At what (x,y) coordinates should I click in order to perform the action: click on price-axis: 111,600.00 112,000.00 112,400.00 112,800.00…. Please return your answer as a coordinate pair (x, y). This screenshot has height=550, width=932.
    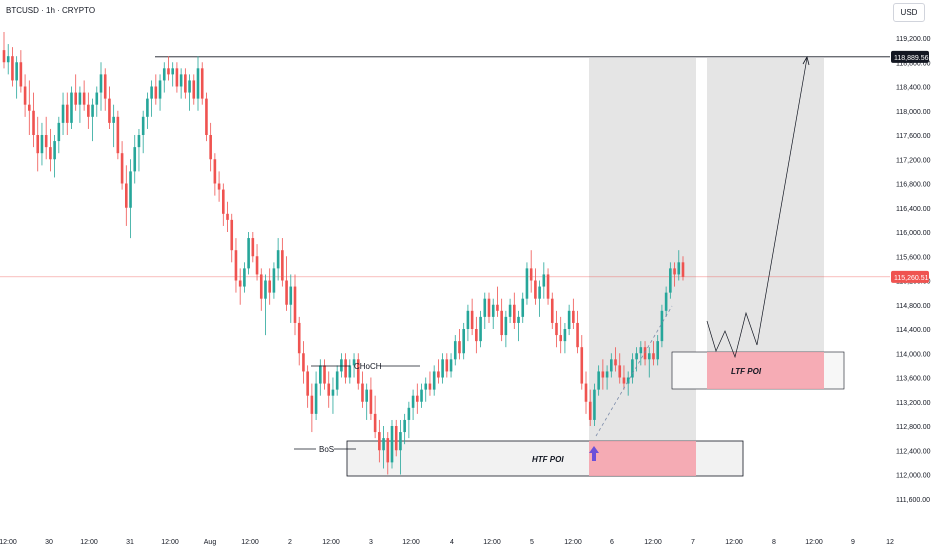
    Looking at the image, I should click on (911, 270).